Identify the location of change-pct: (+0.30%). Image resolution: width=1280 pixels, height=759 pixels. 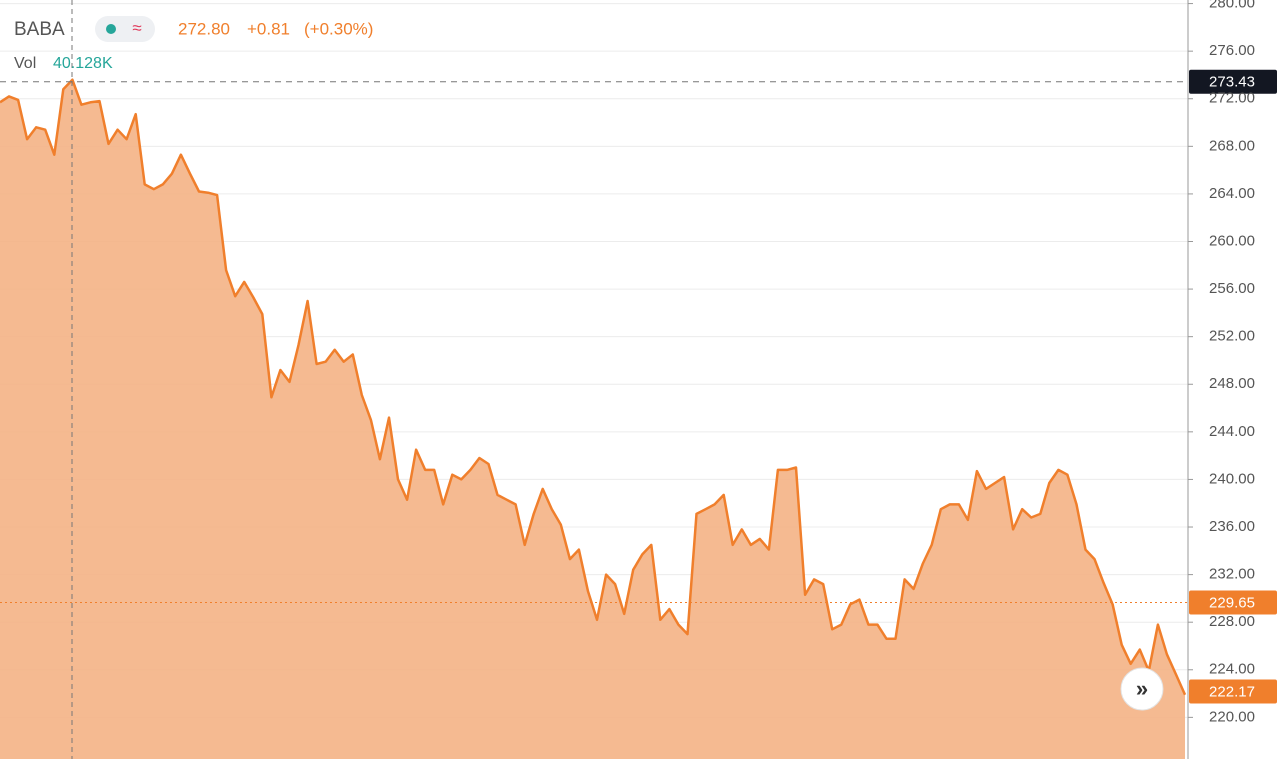
(338, 28).